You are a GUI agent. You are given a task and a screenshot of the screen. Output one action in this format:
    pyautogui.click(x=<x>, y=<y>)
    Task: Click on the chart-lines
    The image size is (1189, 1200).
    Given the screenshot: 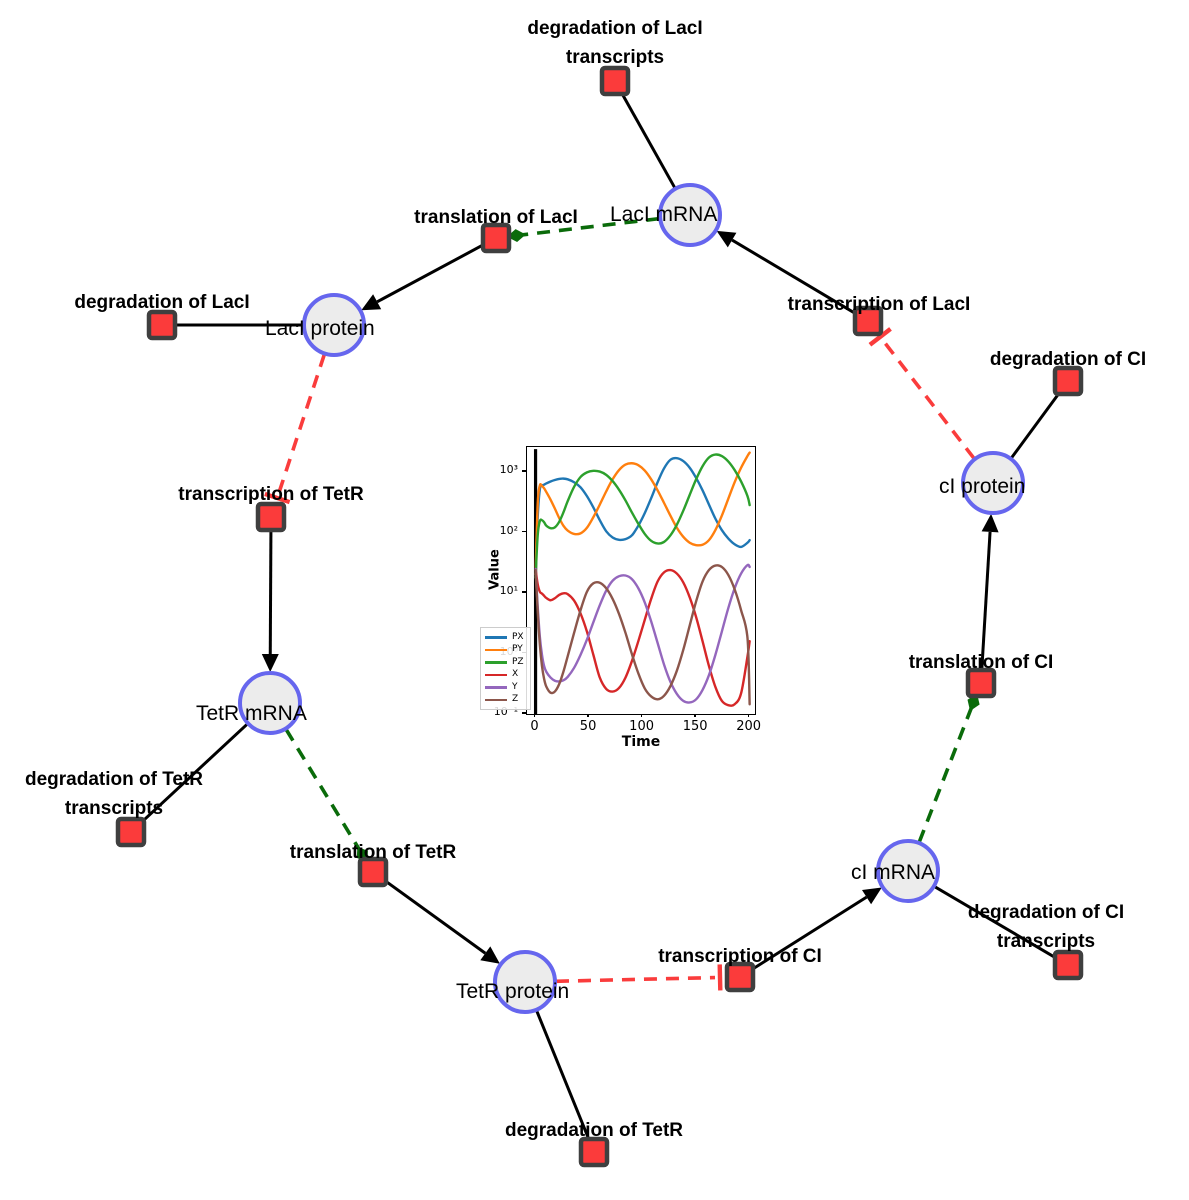 What is the action you would take?
    pyautogui.click(x=642, y=581)
    